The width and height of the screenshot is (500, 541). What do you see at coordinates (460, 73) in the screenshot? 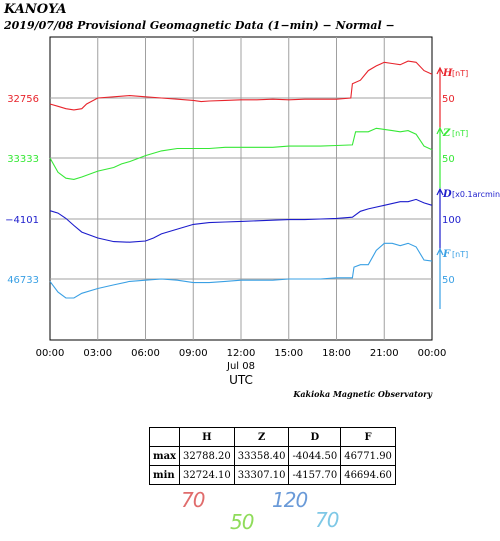
I see `component-unit-h: [nT]` at bounding box center [460, 73].